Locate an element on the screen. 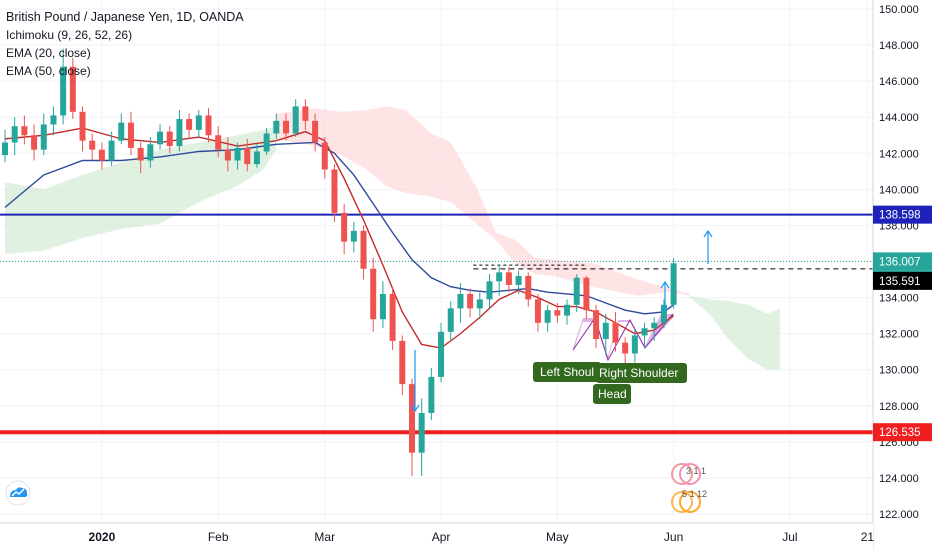 The image size is (932, 550). indicator-ema20: EMA (20, close) is located at coordinates (48, 53).